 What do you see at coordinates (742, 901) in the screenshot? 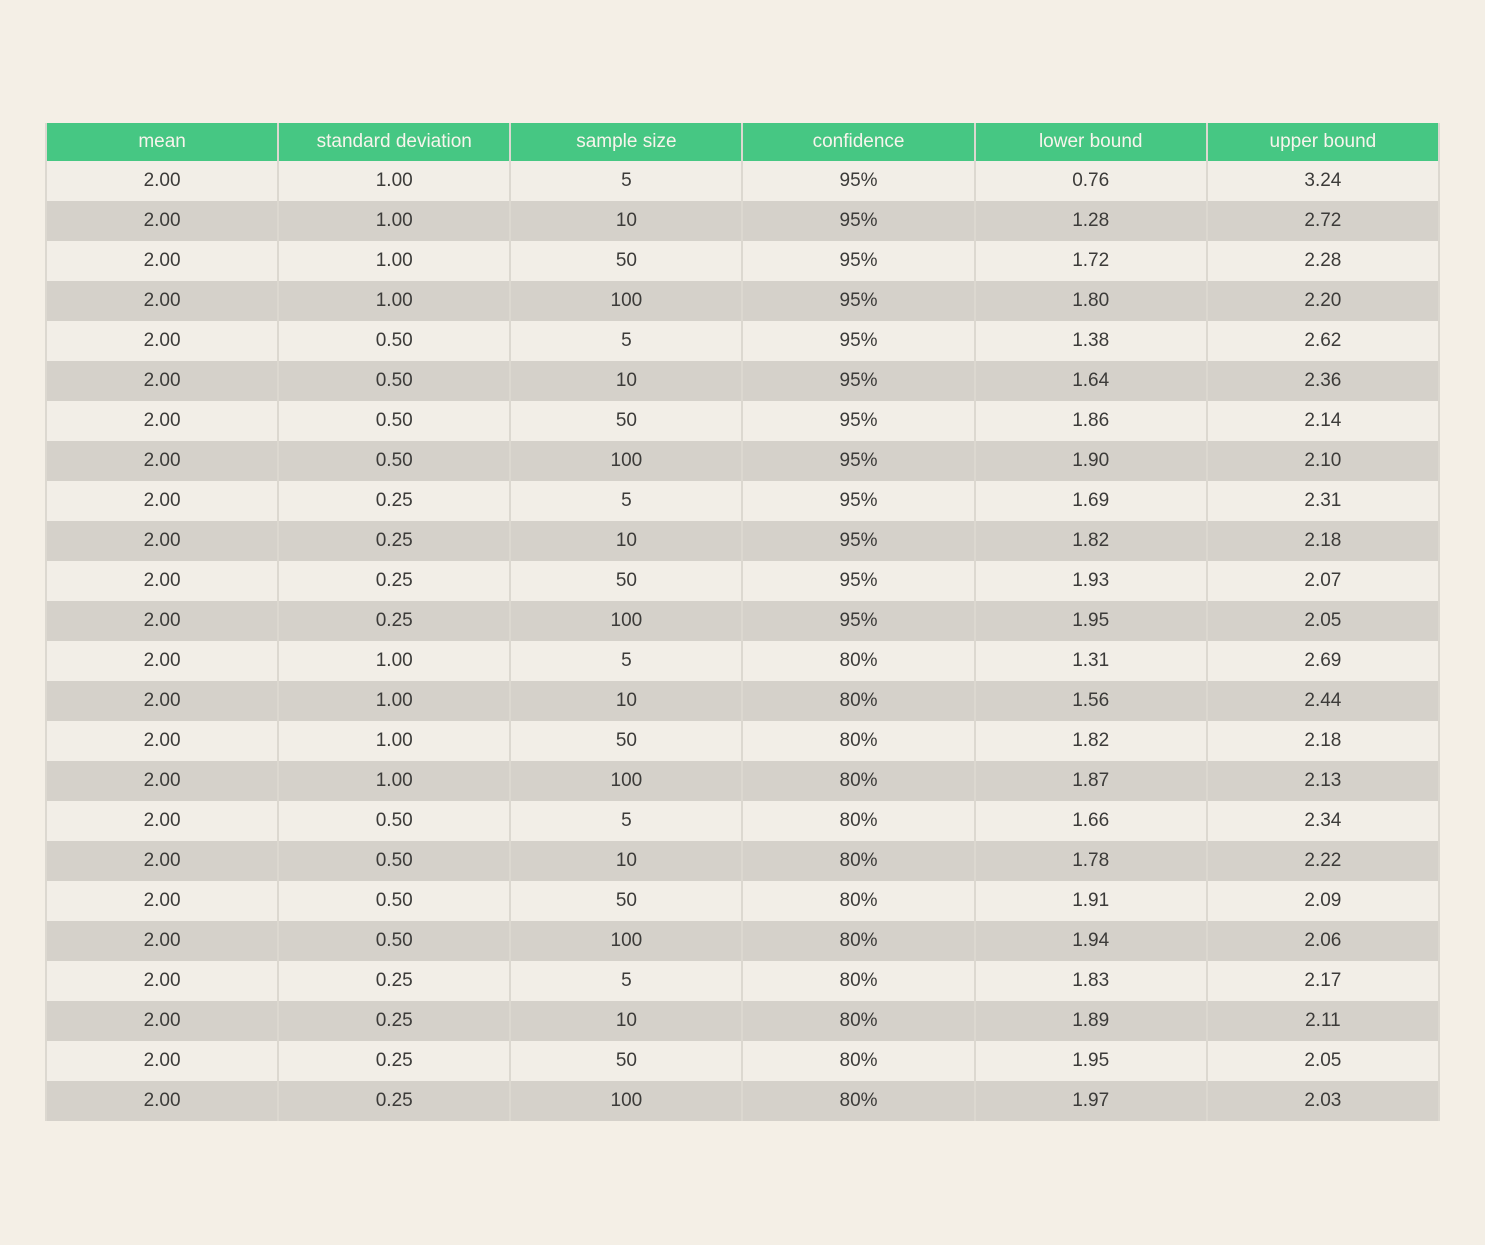
I see `table-row: 2.00 0.50 50 80% 1.91 2.09` at bounding box center [742, 901].